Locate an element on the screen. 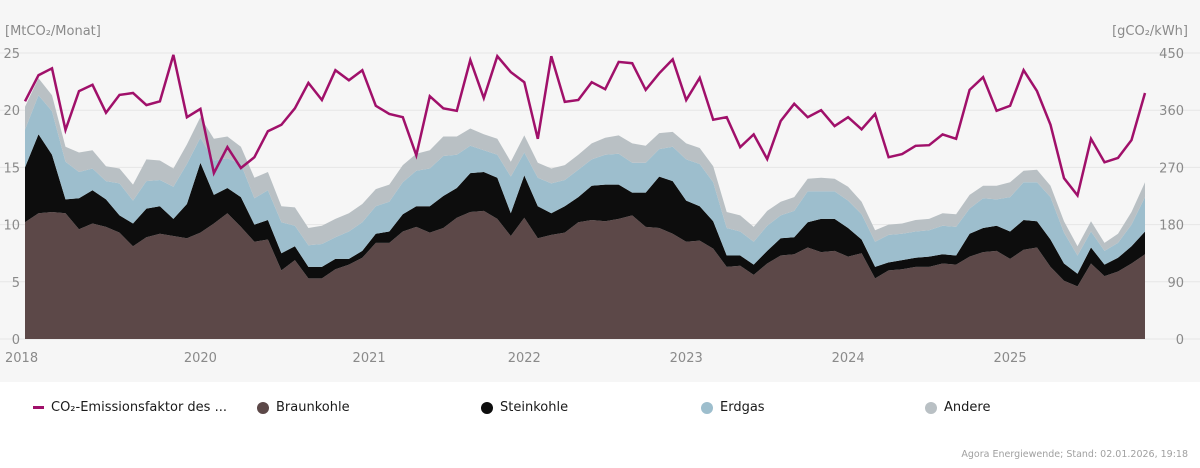 This screenshot has width=1200, height=468. y-tick-label-right: 450 is located at coordinates (1171, 54).